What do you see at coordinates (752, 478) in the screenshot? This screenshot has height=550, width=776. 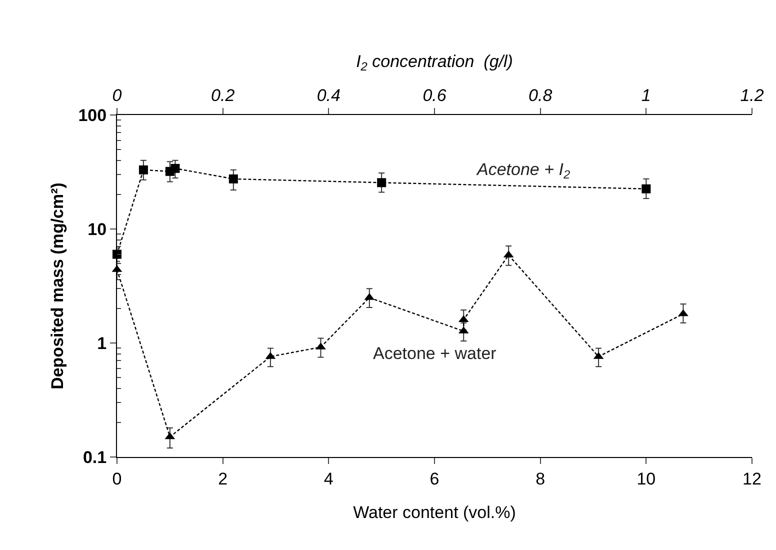 I see `x-tick-label: 12` at bounding box center [752, 478].